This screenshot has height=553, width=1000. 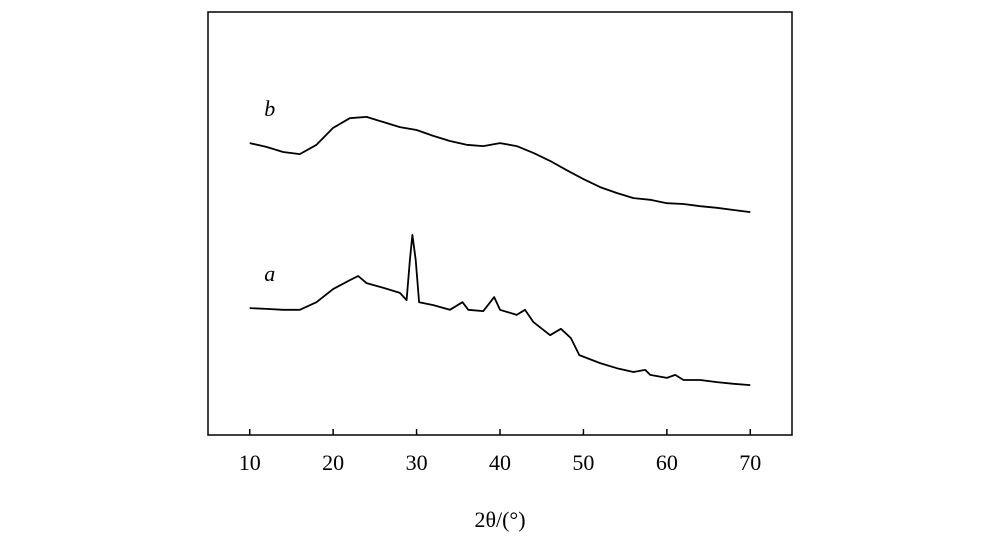 What do you see at coordinates (269, 273) in the screenshot?
I see `series-label: a` at bounding box center [269, 273].